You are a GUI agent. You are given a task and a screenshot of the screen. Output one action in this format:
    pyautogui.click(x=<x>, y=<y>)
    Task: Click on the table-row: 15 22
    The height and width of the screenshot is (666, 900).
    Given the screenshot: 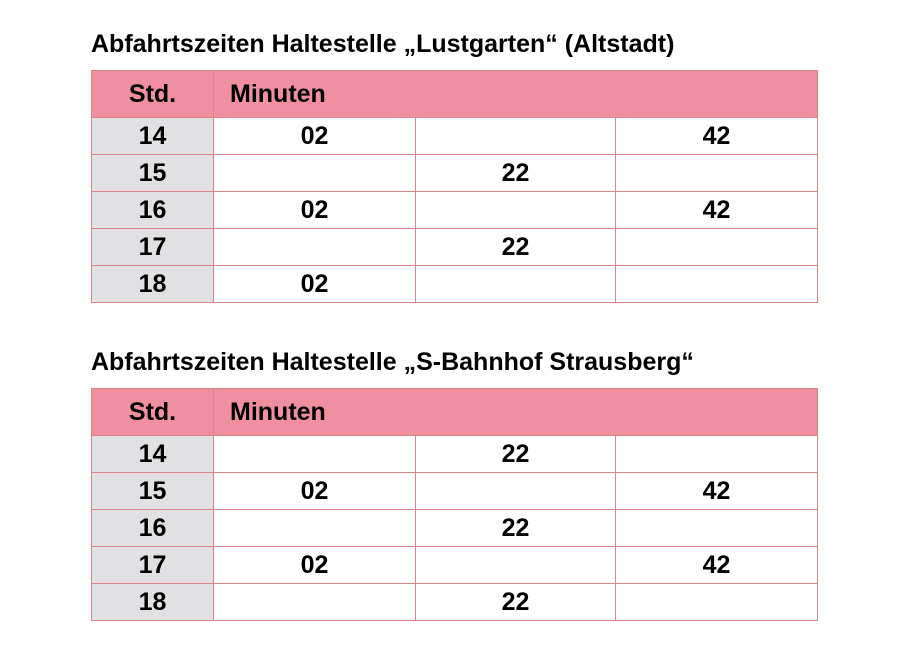 What is the action you would take?
    pyautogui.click(x=454, y=173)
    